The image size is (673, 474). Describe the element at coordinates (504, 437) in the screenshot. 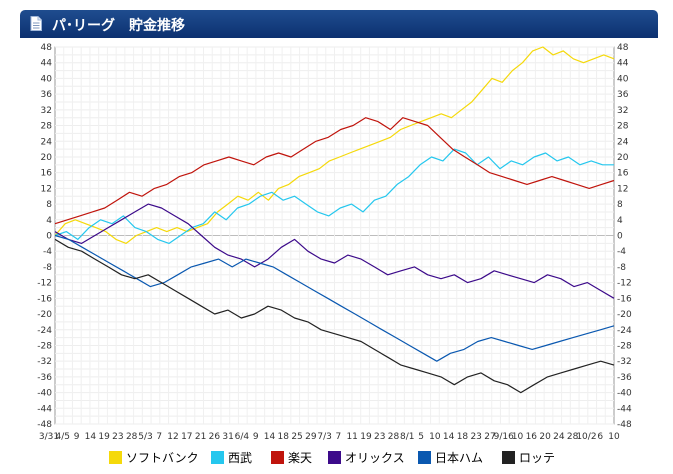

I see `x-tick-label: 9/16` at that location.